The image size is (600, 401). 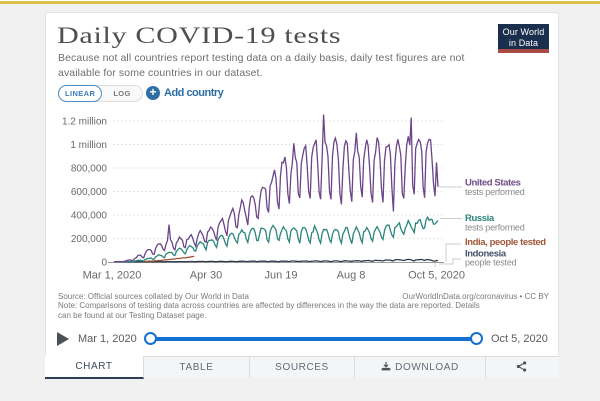 I want to click on svg-text: Mar 1, 2020, so click(x=112, y=276).